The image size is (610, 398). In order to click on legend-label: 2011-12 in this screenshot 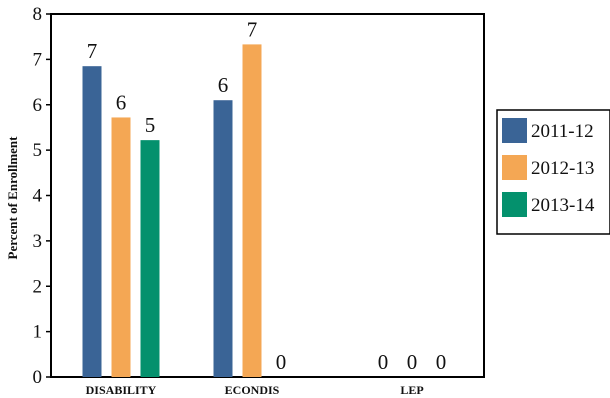, I will do `click(562, 131)`.